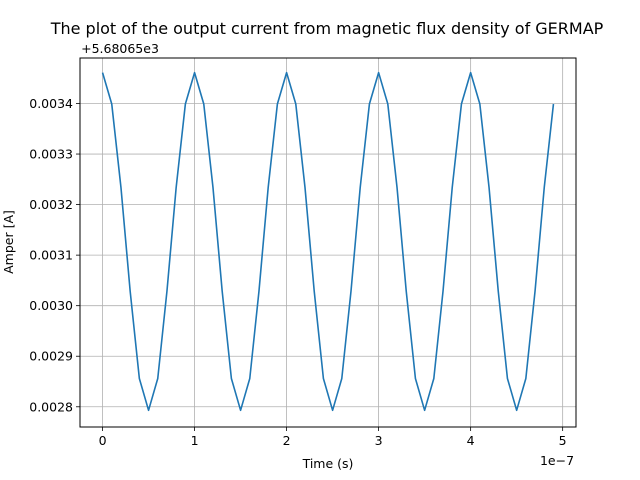  What do you see at coordinates (51, 356) in the screenshot?
I see `y-tick-label: 0.0029` at bounding box center [51, 356].